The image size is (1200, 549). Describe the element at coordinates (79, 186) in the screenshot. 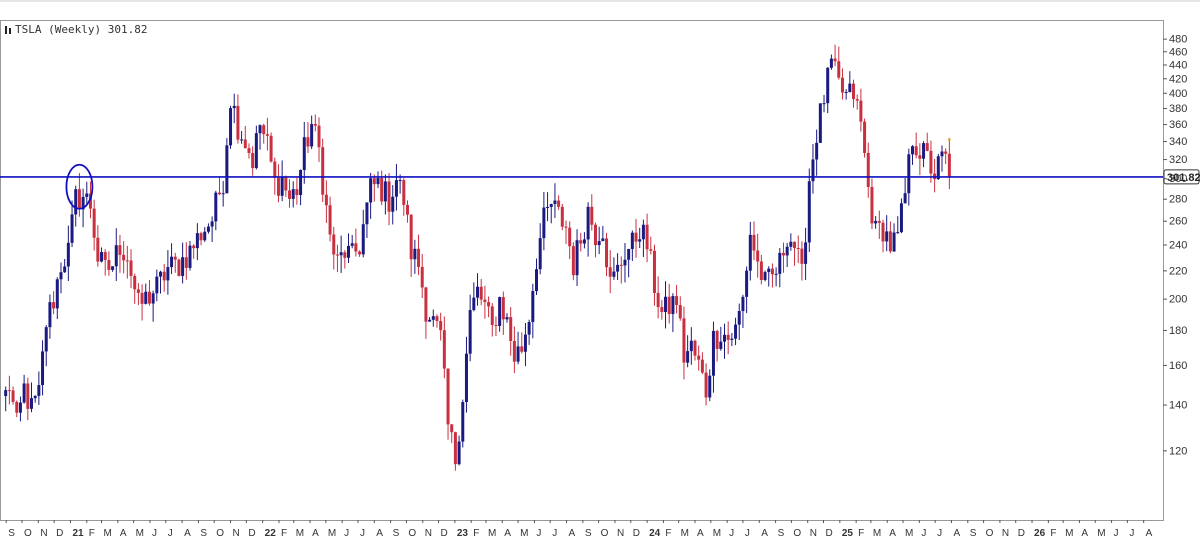

I see `highlight-circle` at that location.